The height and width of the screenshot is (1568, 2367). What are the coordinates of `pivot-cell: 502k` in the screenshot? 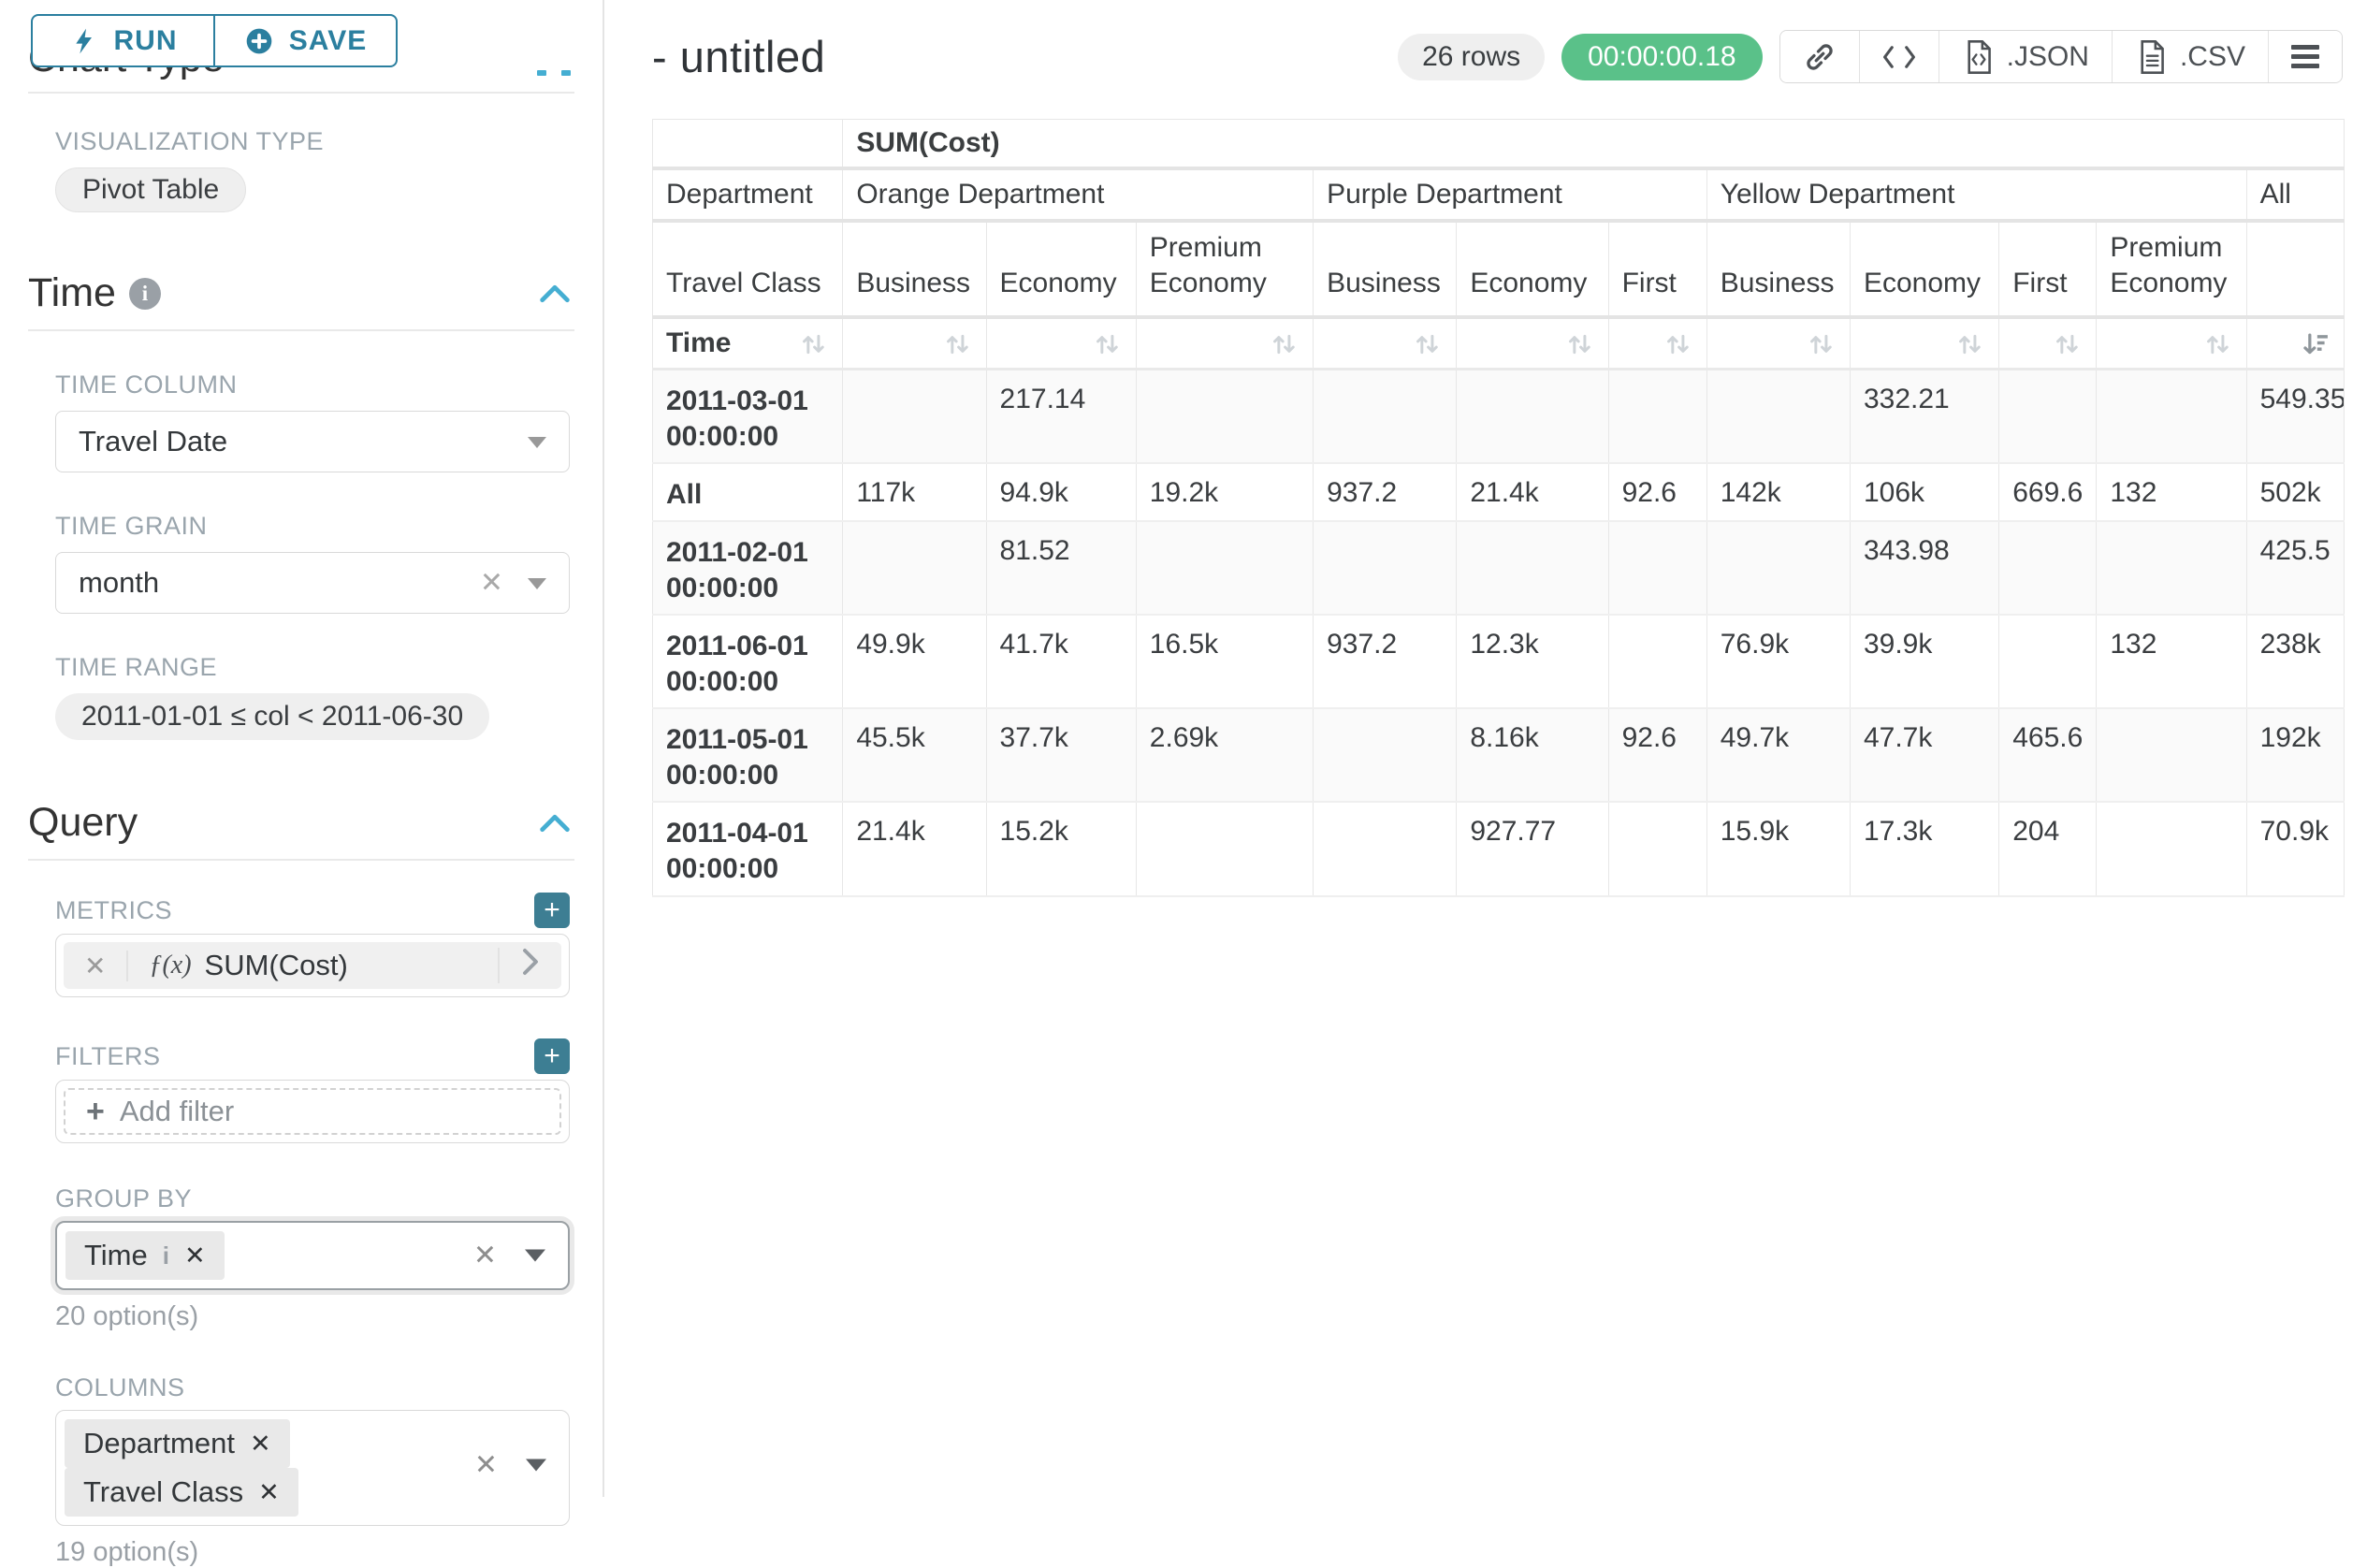 It's located at (2295, 492).